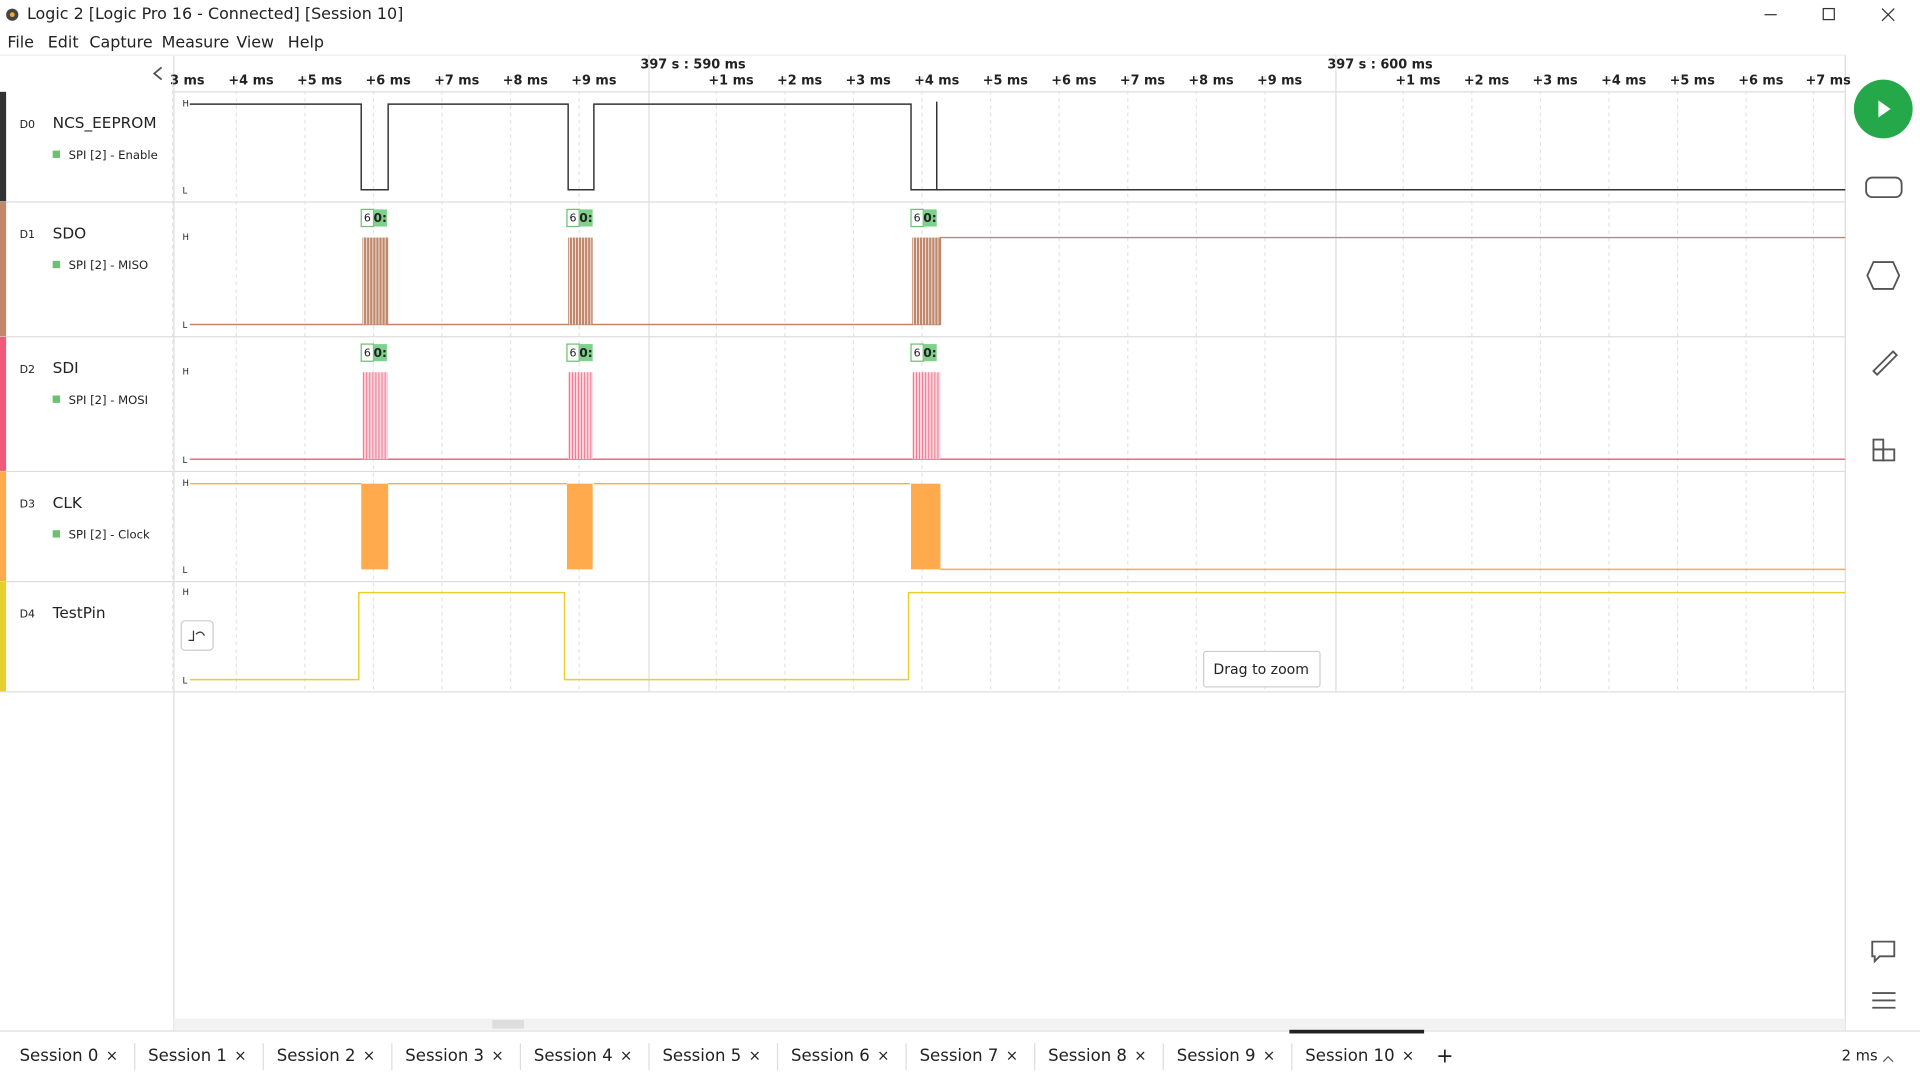  What do you see at coordinates (1883, 952) in the screenshot?
I see `feedback-button` at bounding box center [1883, 952].